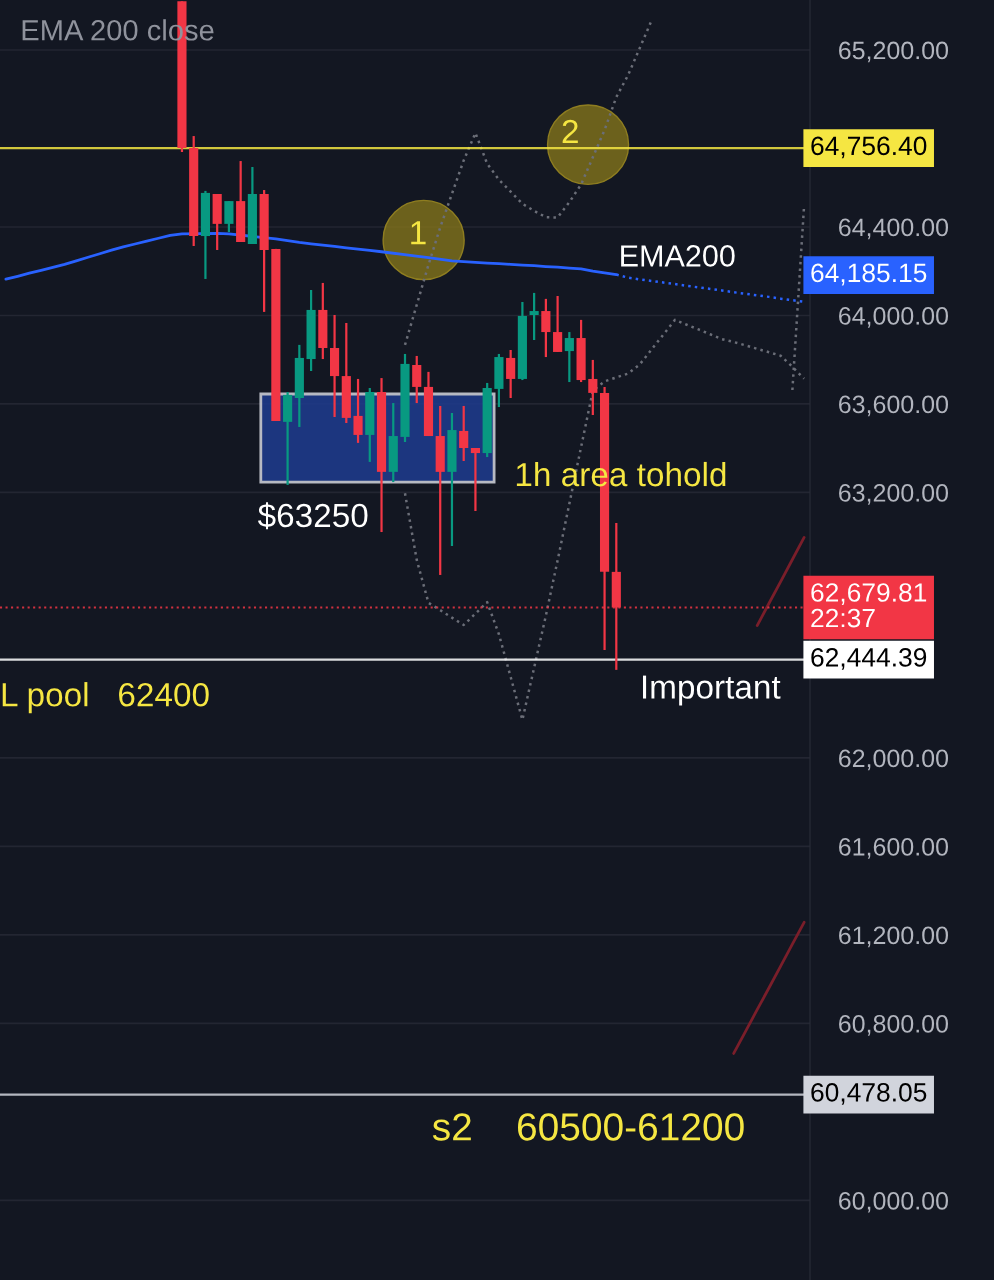 Image resolution: width=994 pixels, height=1280 pixels. I want to click on y-tick-label: 64,000.00, so click(894, 317).